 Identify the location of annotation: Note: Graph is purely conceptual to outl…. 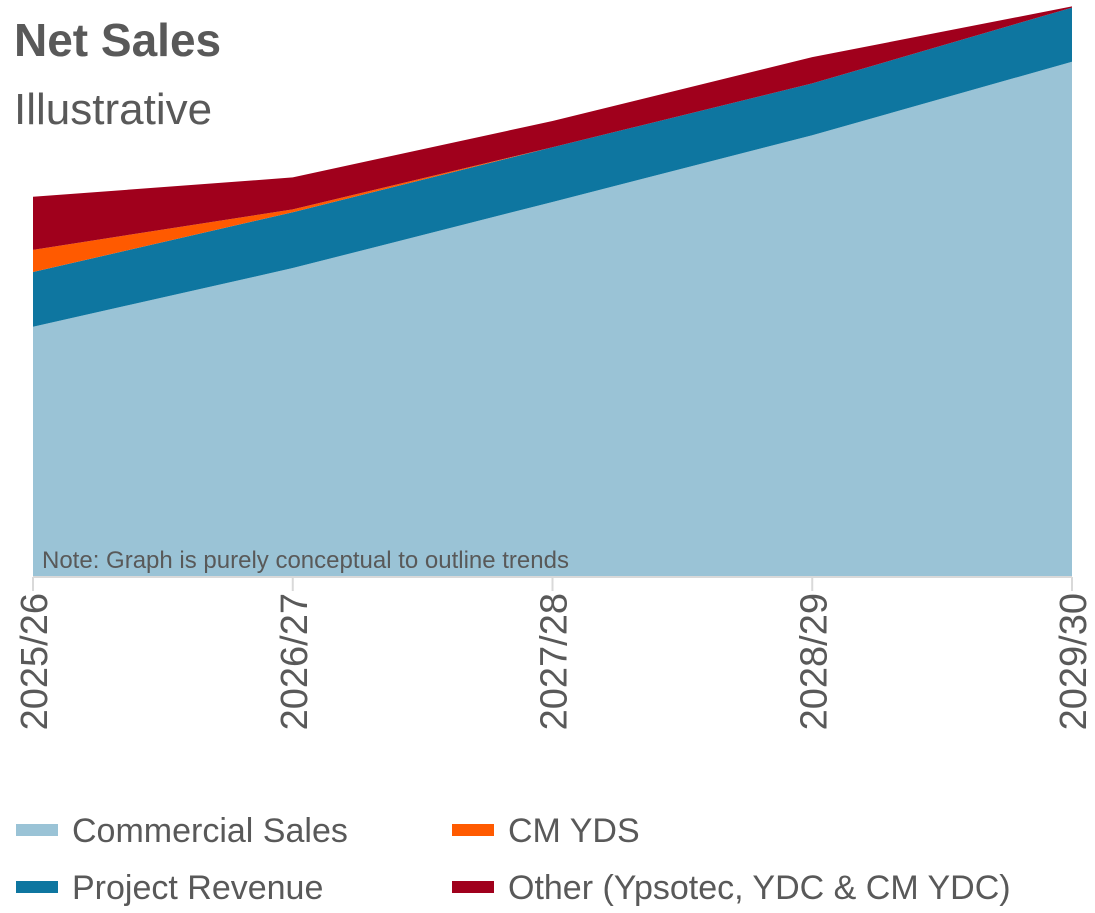
(305, 560).